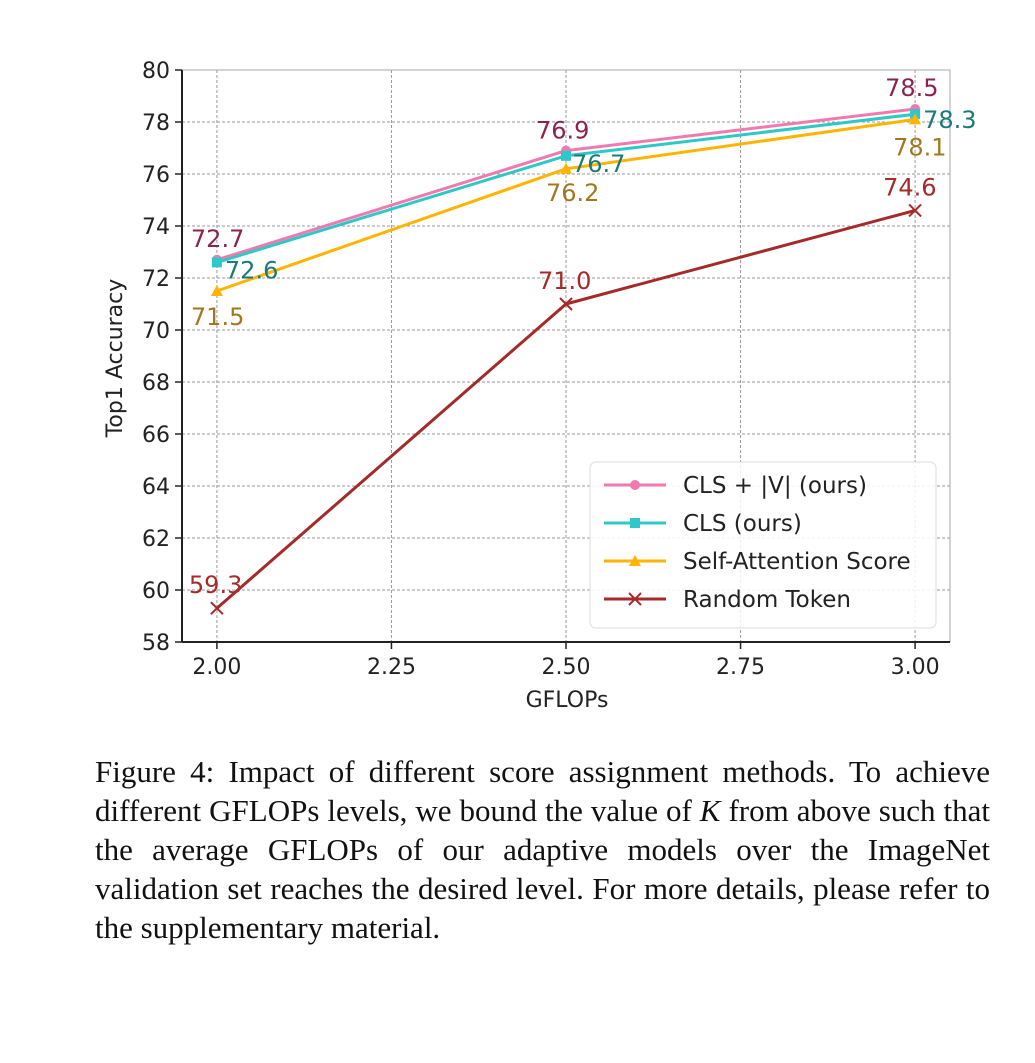 This screenshot has width=1035, height=1063. Describe the element at coordinates (740, 667) in the screenshot. I see `x-tick-label-3: 2.75` at that location.